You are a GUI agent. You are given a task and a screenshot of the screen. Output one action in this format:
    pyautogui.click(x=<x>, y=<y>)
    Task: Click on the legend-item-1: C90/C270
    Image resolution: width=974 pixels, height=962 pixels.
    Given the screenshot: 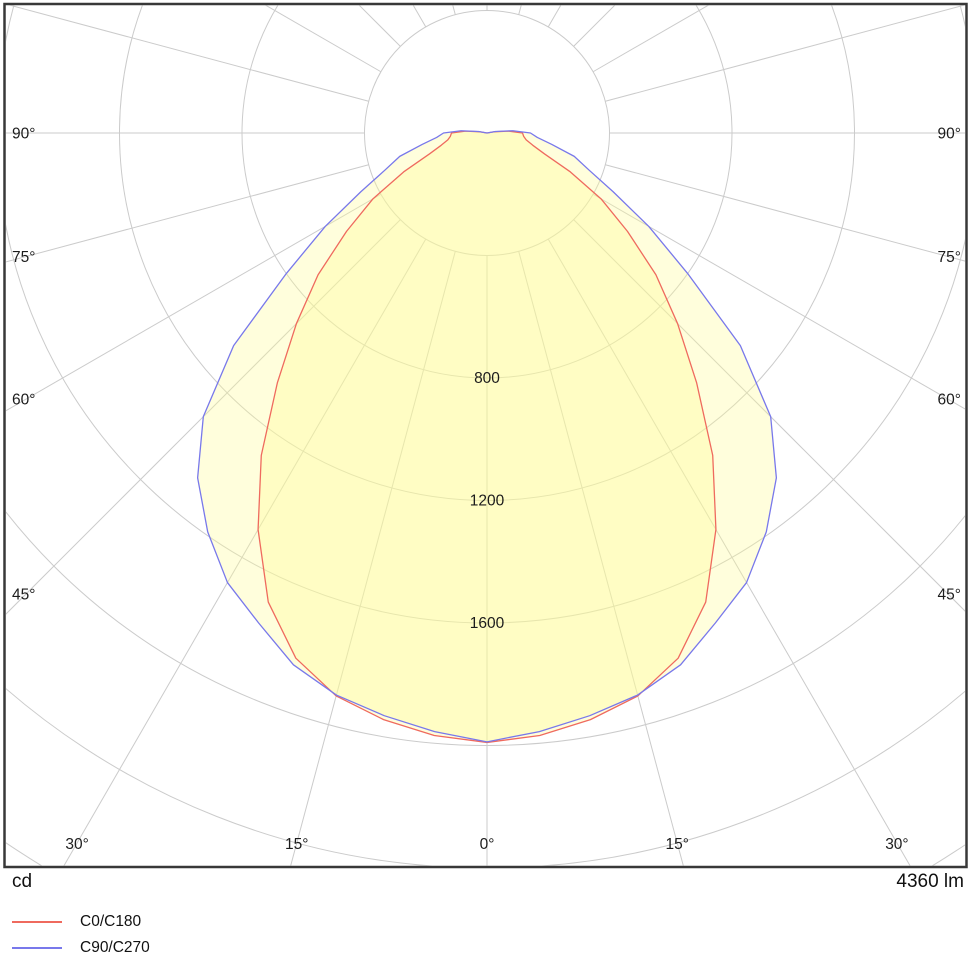 What is the action you would take?
    pyautogui.click(x=81, y=948)
    